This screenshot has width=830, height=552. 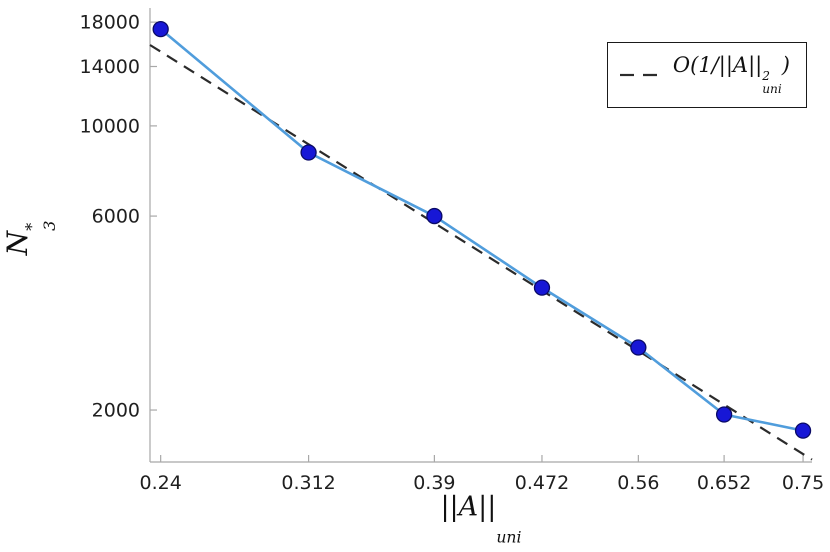 What do you see at coordinates (17, 243) in the screenshot?
I see `label-text: N` at bounding box center [17, 243].